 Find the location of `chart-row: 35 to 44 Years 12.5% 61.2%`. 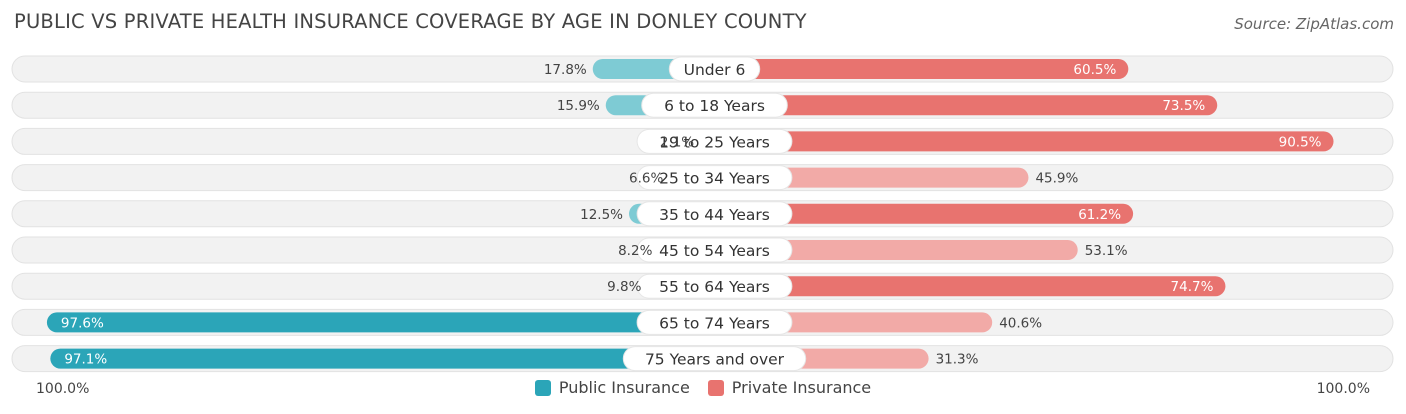

chart-row: 35 to 44 Years 12.5% 61.2% is located at coordinates (702, 214).